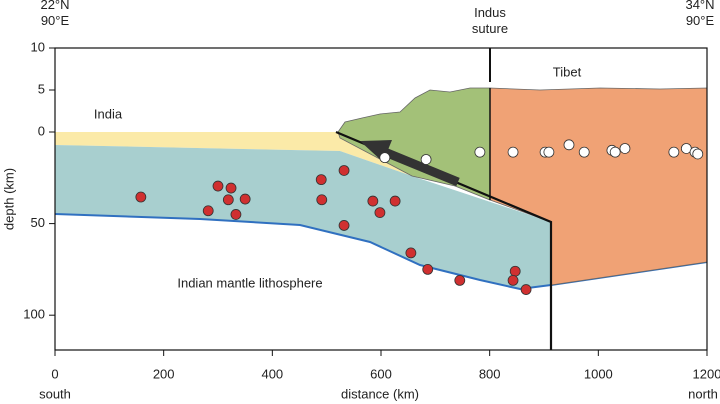 Image resolution: width=720 pixels, height=404 pixels. I want to click on x-tick-label: 0, so click(54, 373).